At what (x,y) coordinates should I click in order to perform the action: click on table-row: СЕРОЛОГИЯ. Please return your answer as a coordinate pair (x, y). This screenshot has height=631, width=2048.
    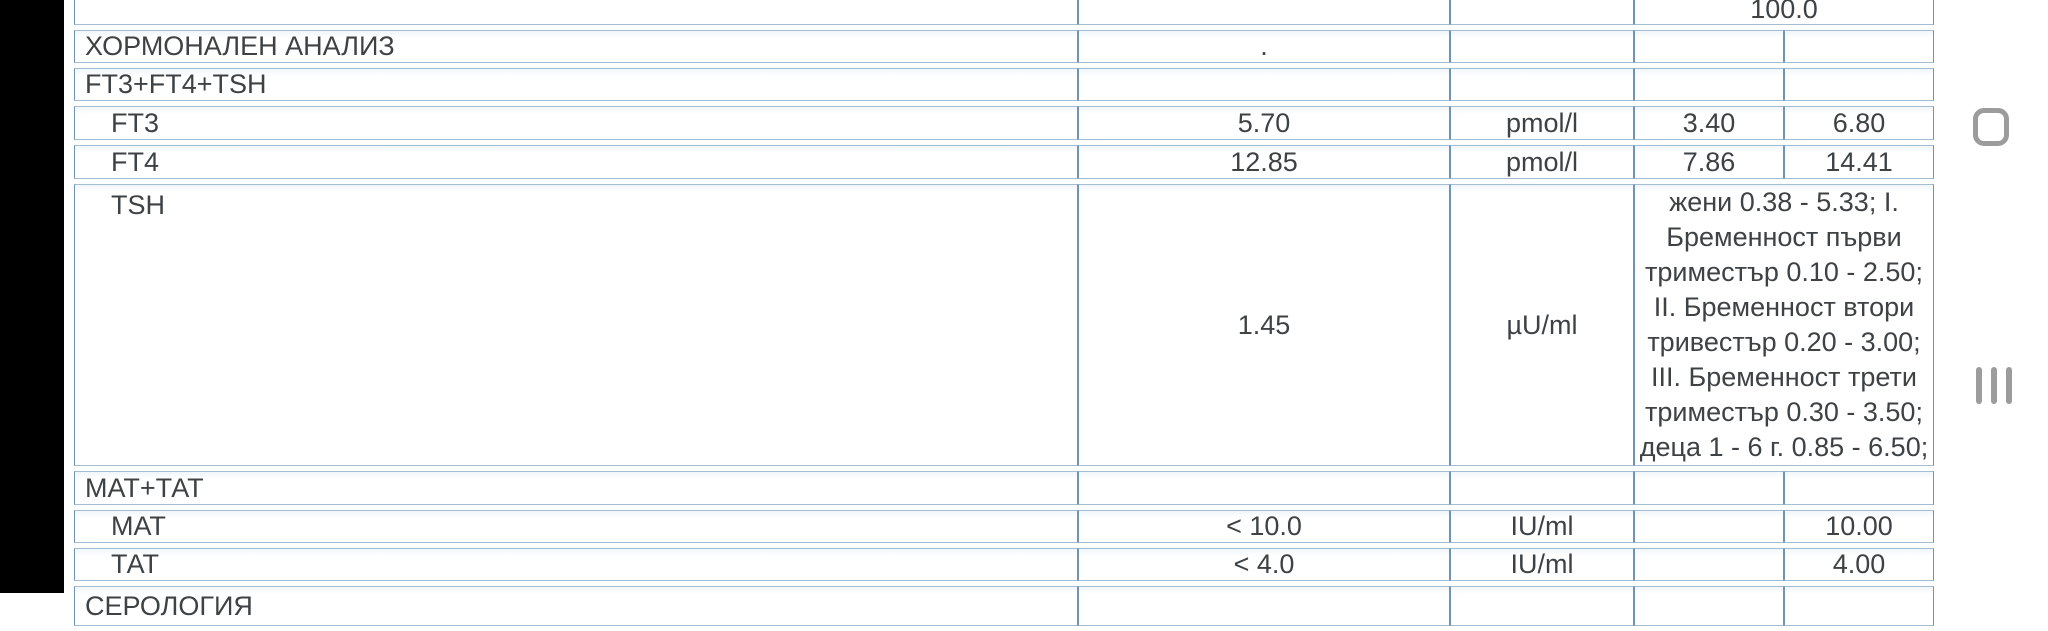
    Looking at the image, I should click on (1004, 606).